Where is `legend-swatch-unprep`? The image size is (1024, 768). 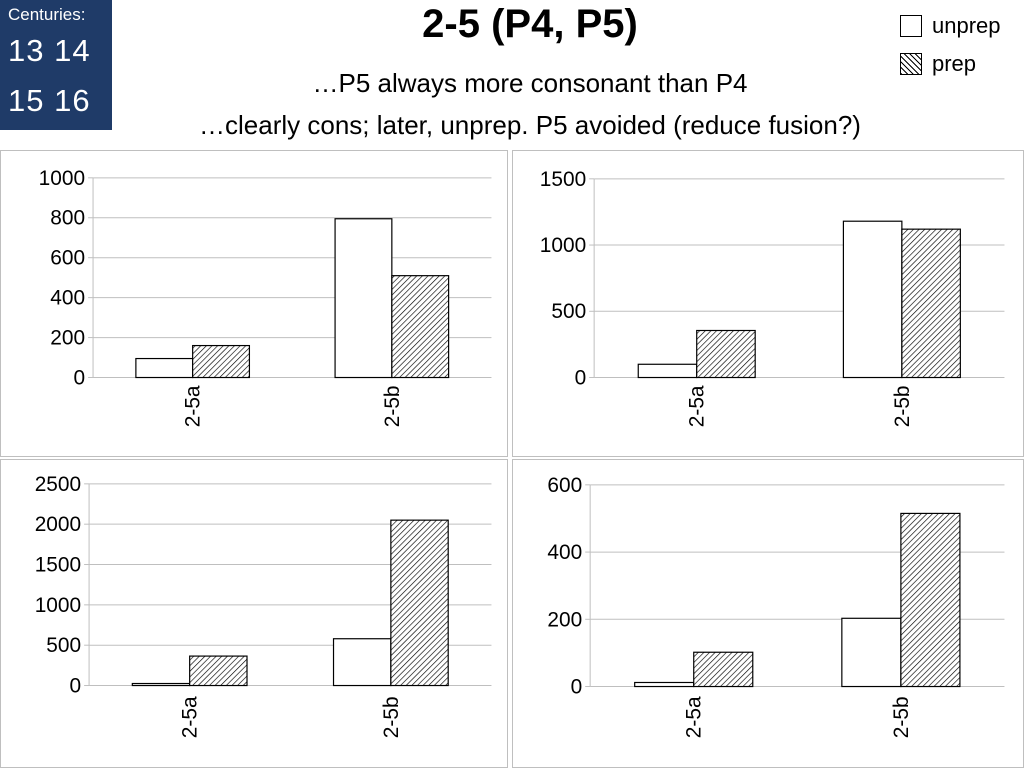
legend-swatch-unprep is located at coordinates (911, 26).